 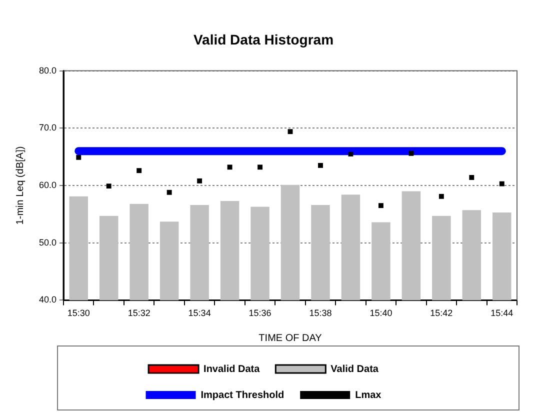 I want to click on x-tick-label: 15:36, so click(x=260, y=313).